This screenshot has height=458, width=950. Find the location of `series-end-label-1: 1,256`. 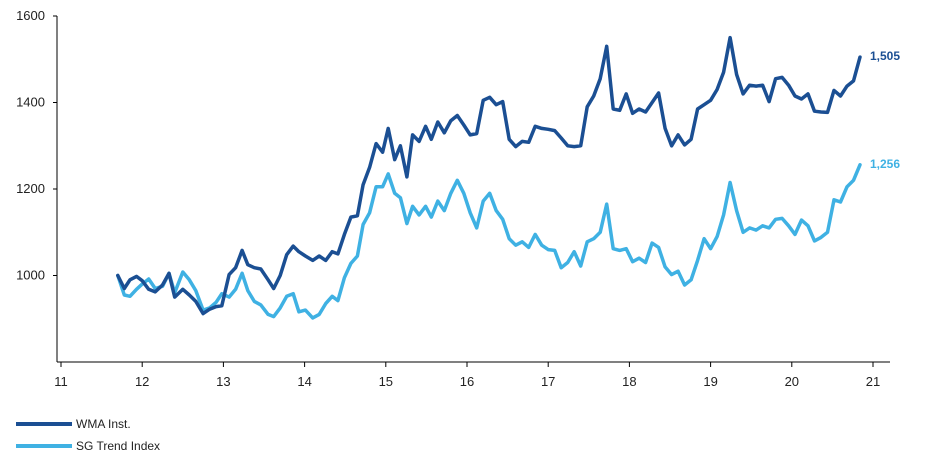

series-end-label-1: 1,256 is located at coordinates (885, 164).